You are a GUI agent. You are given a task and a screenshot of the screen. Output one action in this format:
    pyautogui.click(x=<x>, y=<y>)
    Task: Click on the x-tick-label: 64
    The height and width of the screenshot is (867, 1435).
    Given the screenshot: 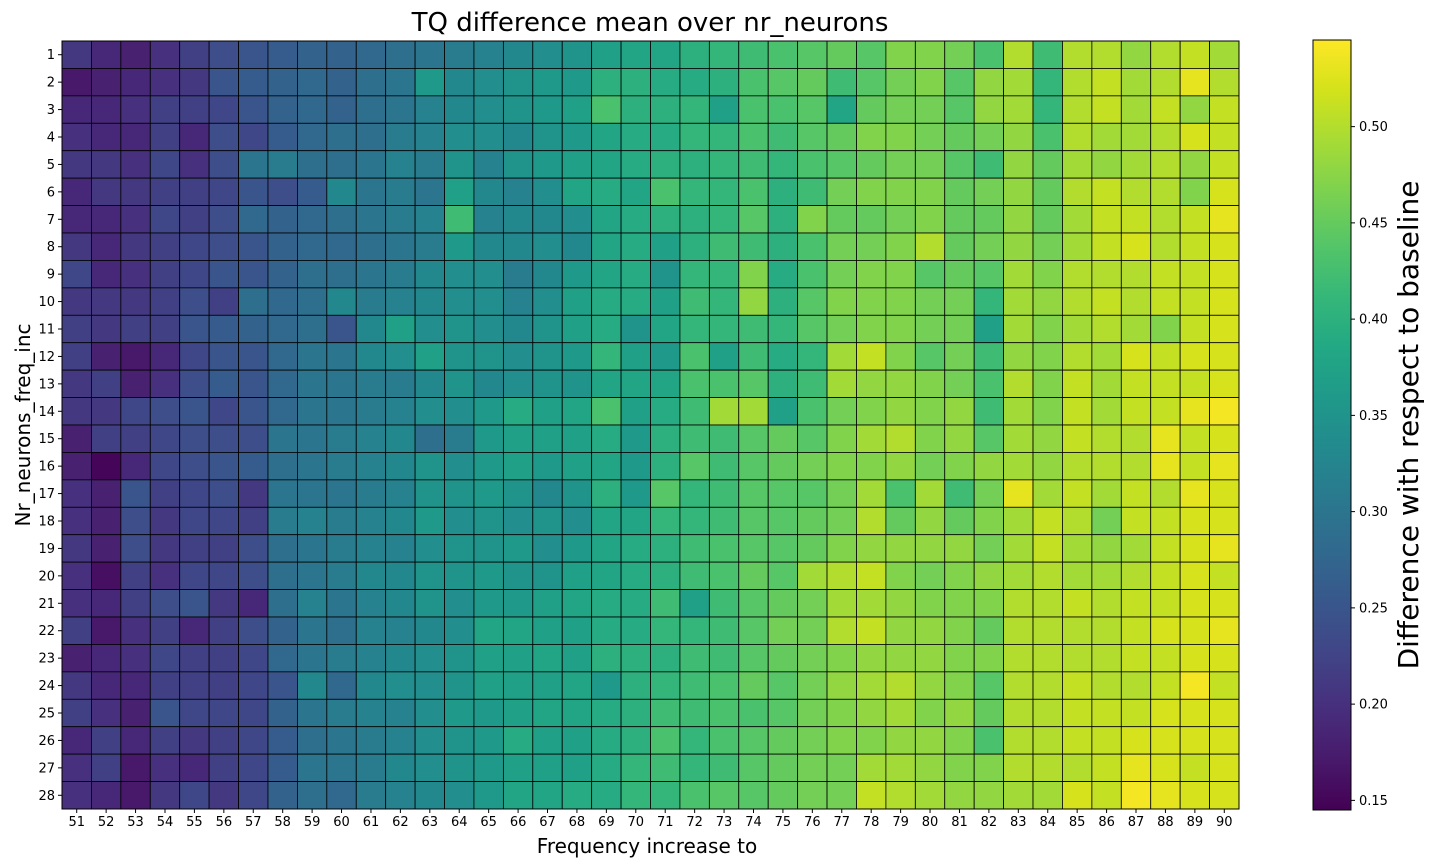 What is the action you would take?
    pyautogui.click(x=459, y=822)
    